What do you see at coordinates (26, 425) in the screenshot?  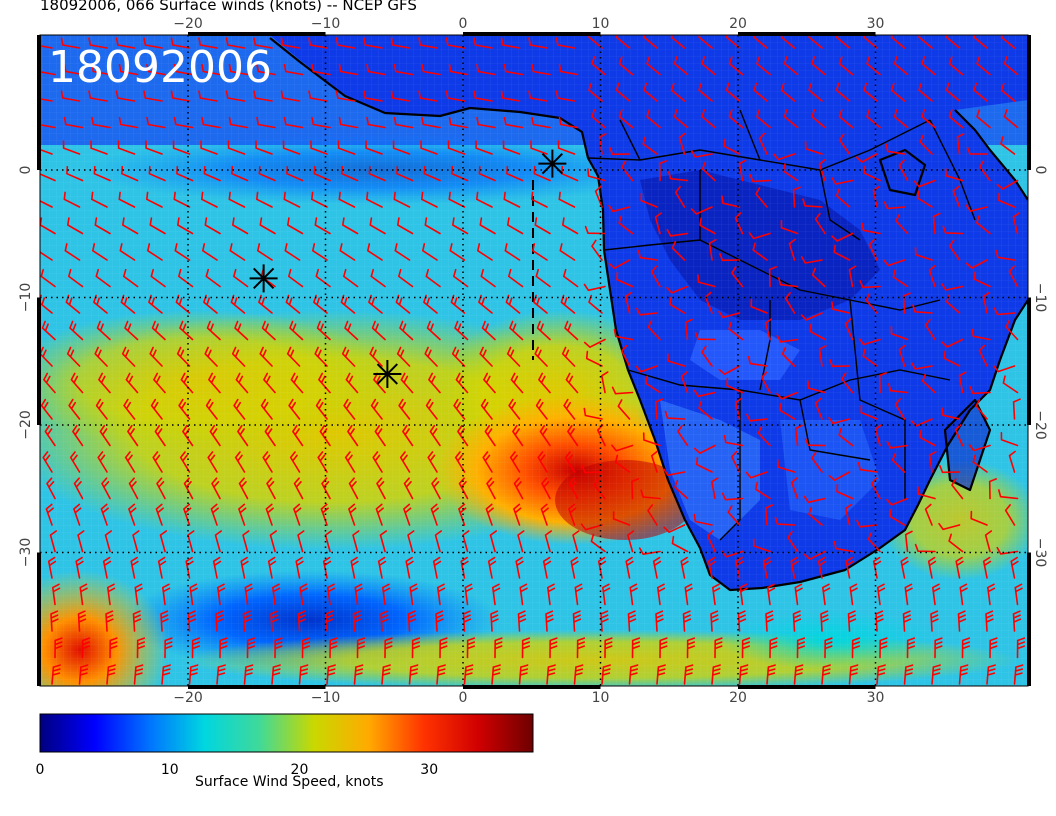 I see `lat-tick-label-left: −20` at bounding box center [26, 425].